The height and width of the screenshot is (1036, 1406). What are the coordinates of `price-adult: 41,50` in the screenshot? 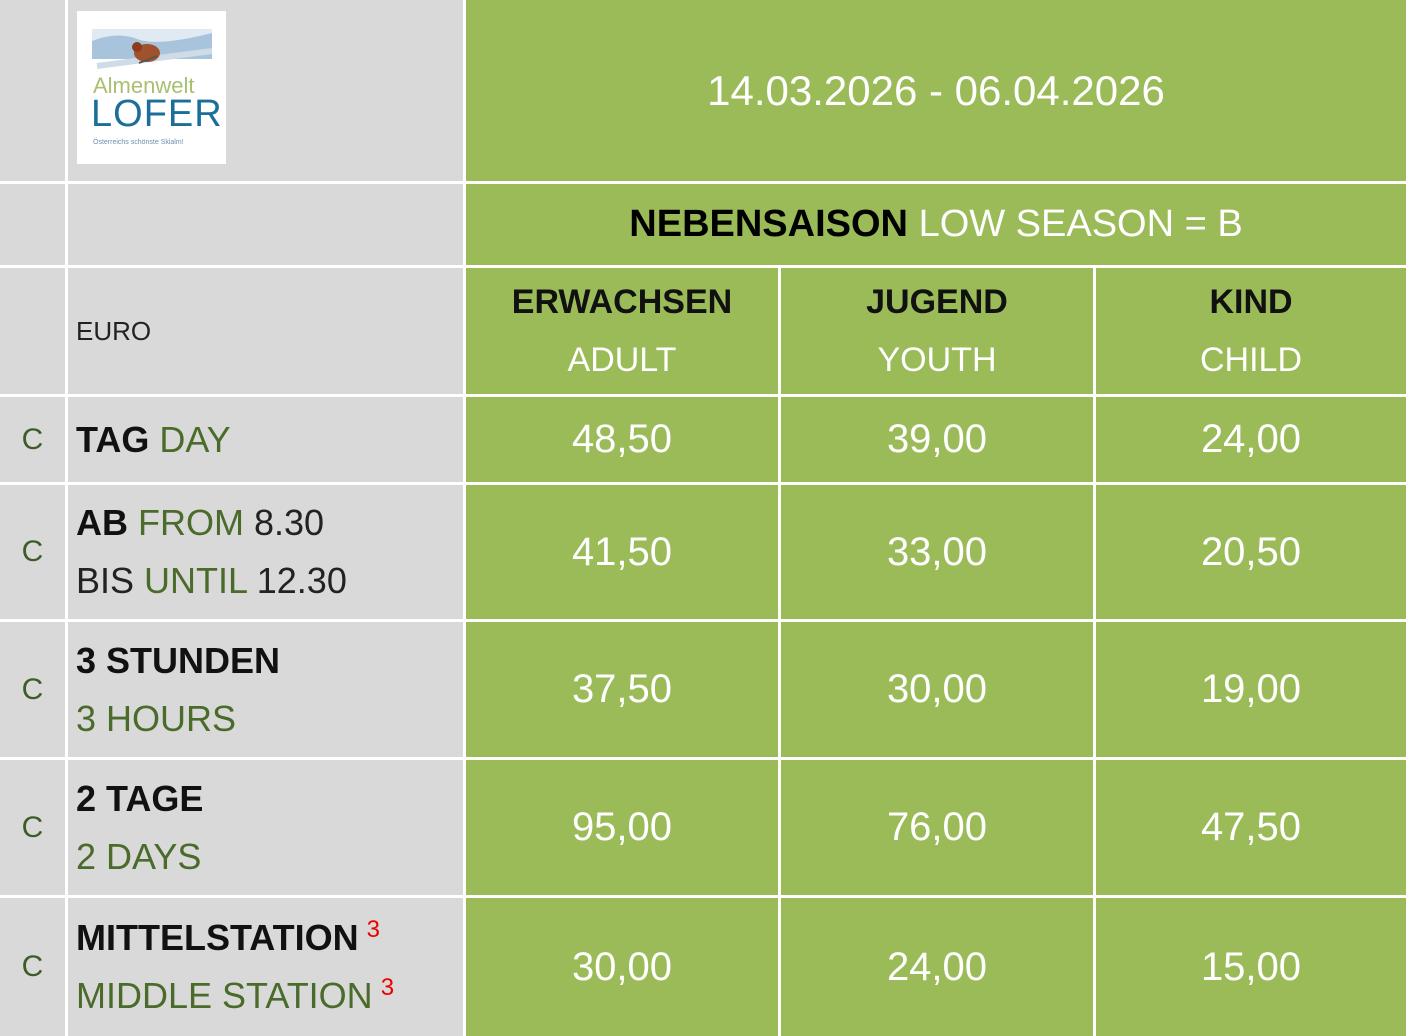 It's located at (622, 552).